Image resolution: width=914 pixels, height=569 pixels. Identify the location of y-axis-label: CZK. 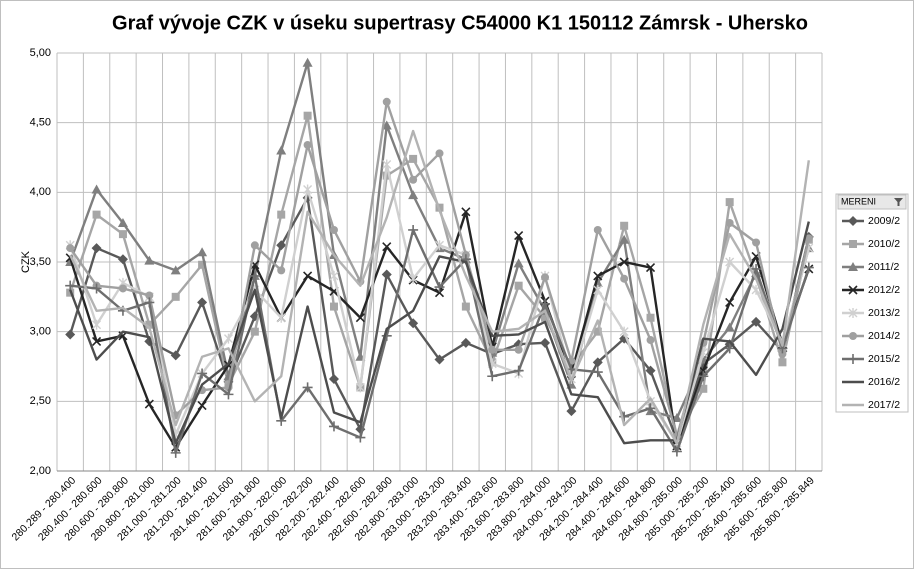
(26, 261).